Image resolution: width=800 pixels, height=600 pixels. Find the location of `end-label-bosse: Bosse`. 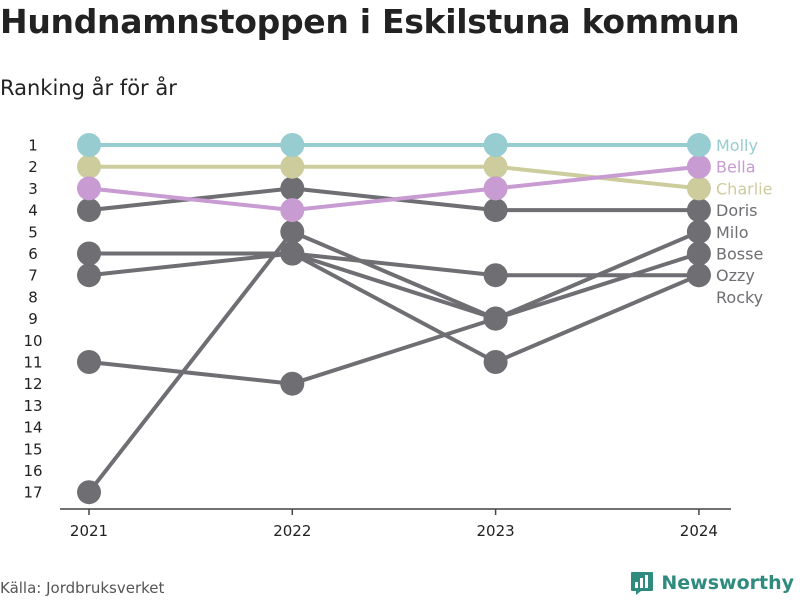

end-label-bosse: Bosse is located at coordinates (739, 254).